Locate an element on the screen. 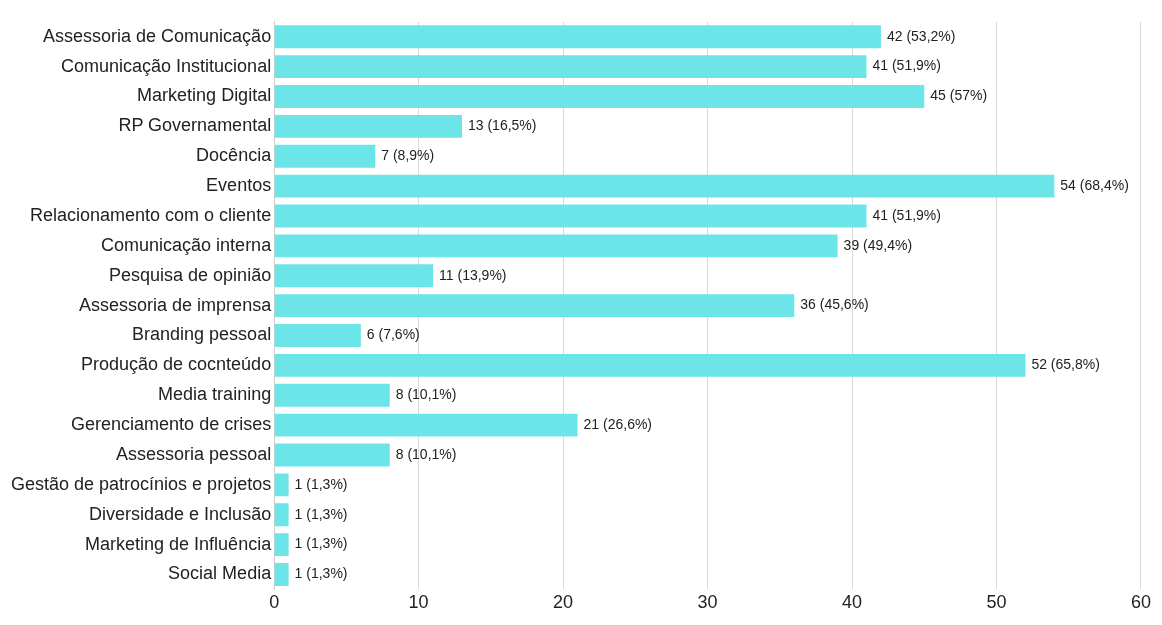 The height and width of the screenshot is (625, 1162). y-tick-label: Social Media is located at coordinates (220, 573).